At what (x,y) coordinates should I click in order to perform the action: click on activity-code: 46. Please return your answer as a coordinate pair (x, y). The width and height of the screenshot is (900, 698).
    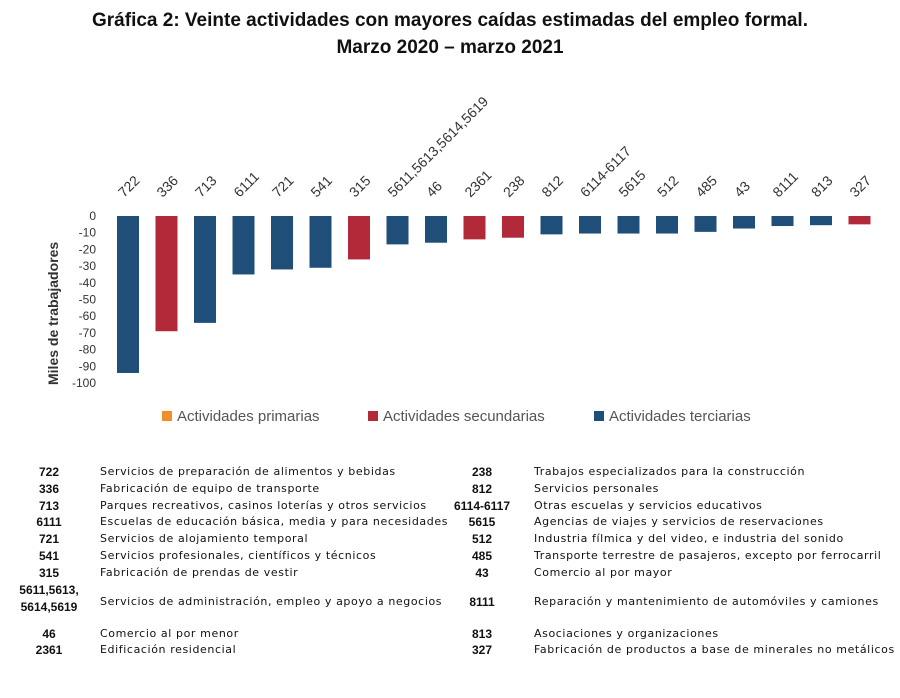
    Looking at the image, I should click on (49, 633).